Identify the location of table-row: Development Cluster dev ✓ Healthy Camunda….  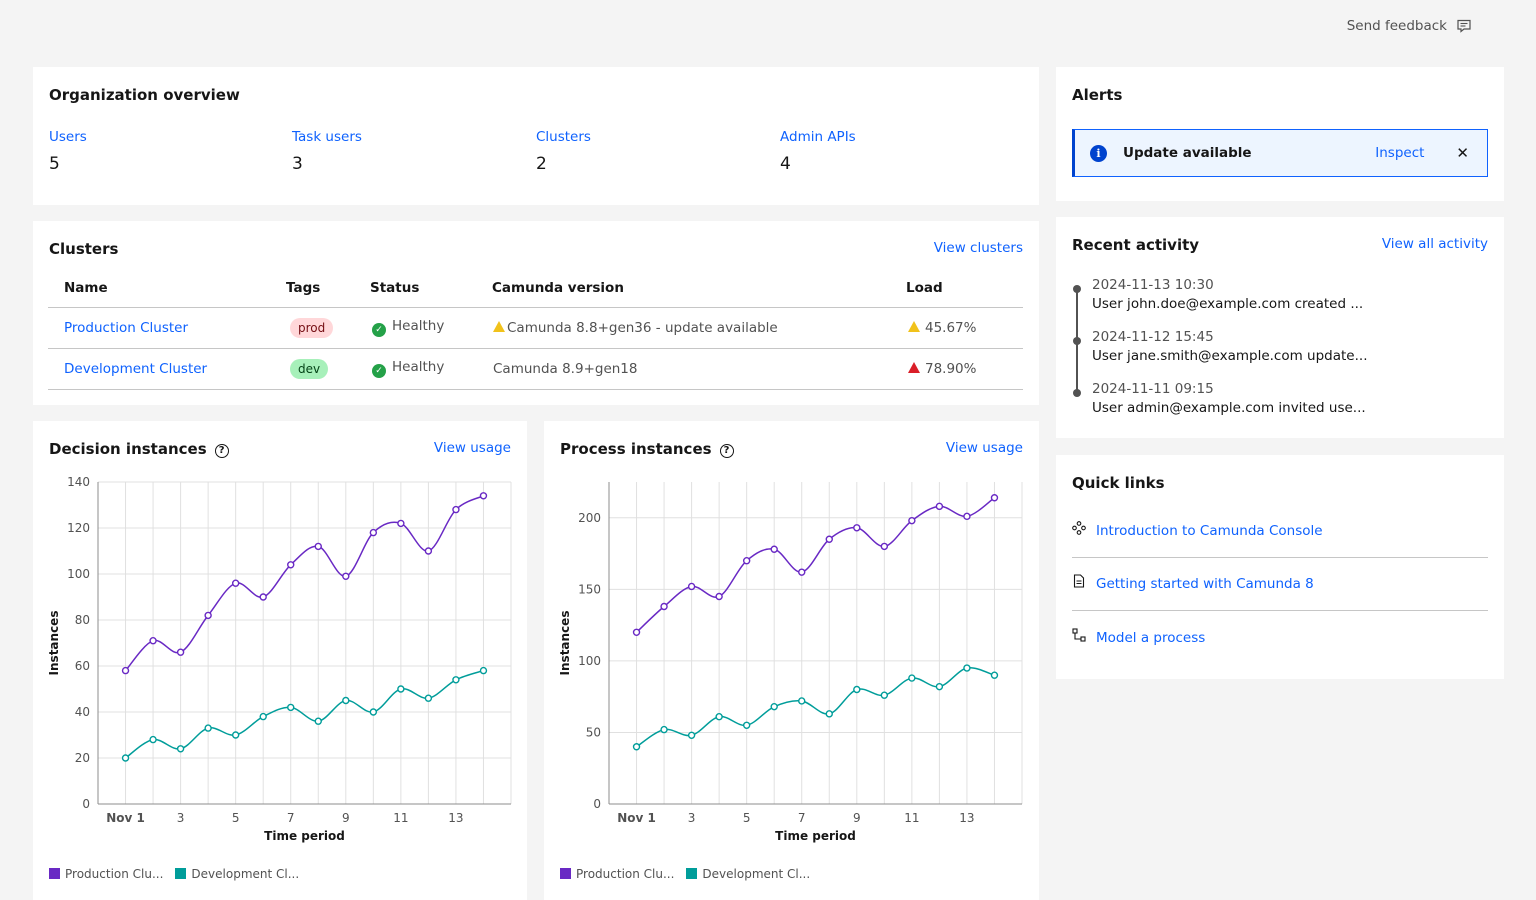
(535, 369).